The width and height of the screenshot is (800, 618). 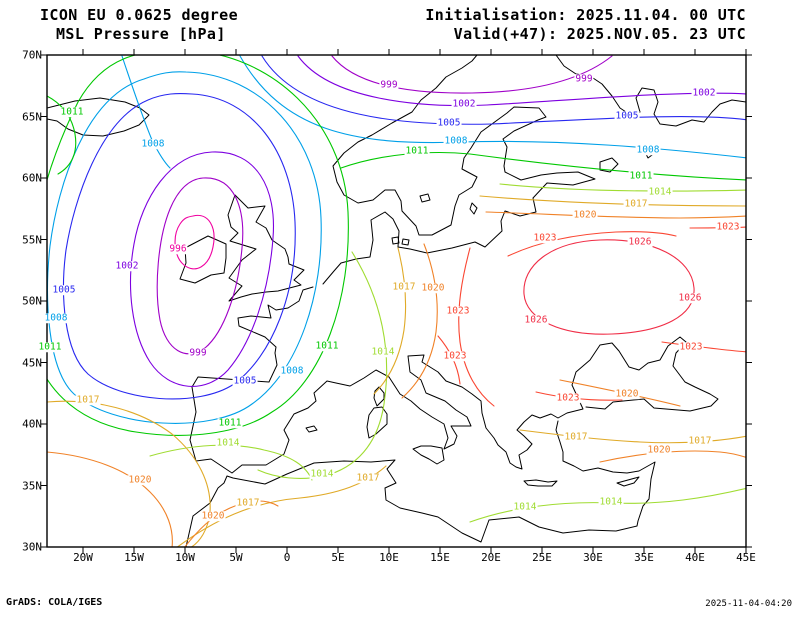 I want to click on contour-label-996: 996, so click(x=178, y=249).